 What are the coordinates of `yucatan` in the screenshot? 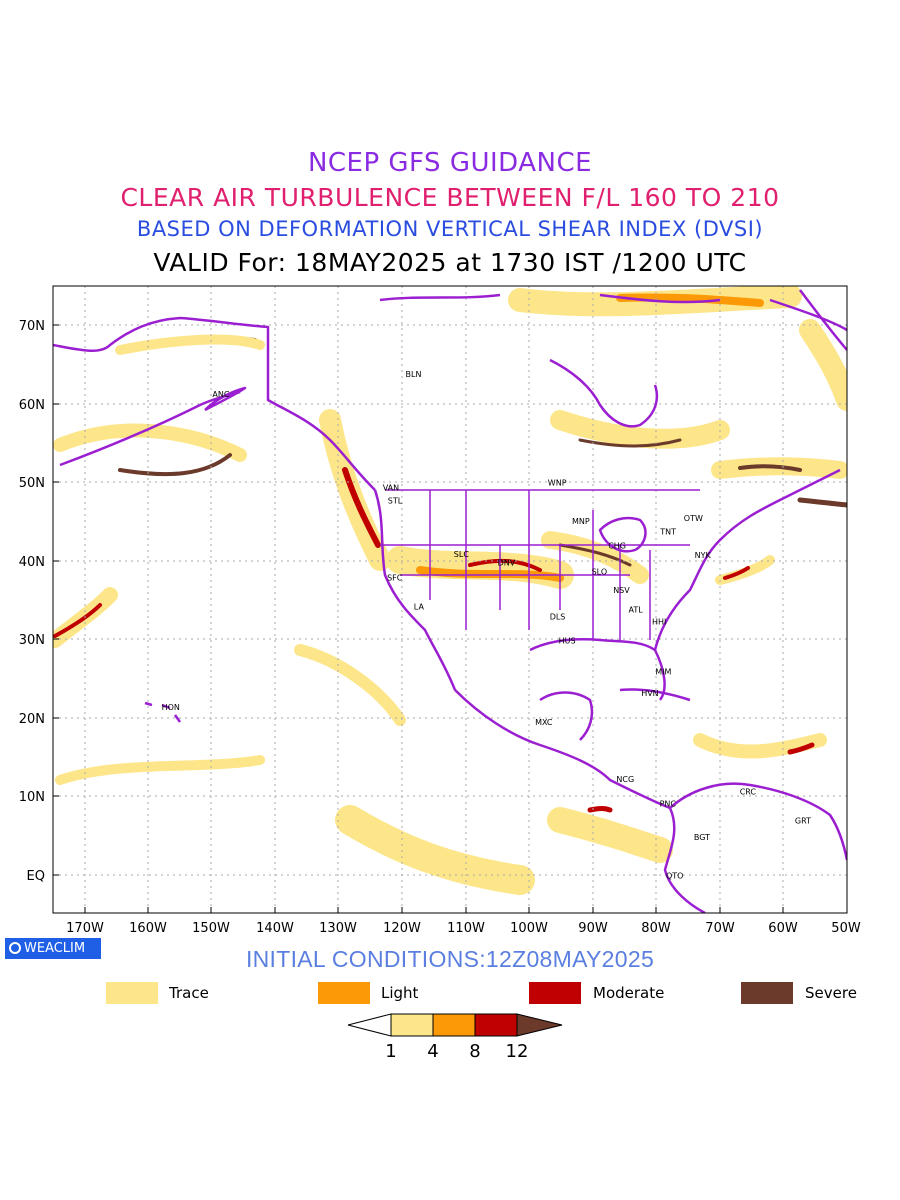 It's located at (566, 716).